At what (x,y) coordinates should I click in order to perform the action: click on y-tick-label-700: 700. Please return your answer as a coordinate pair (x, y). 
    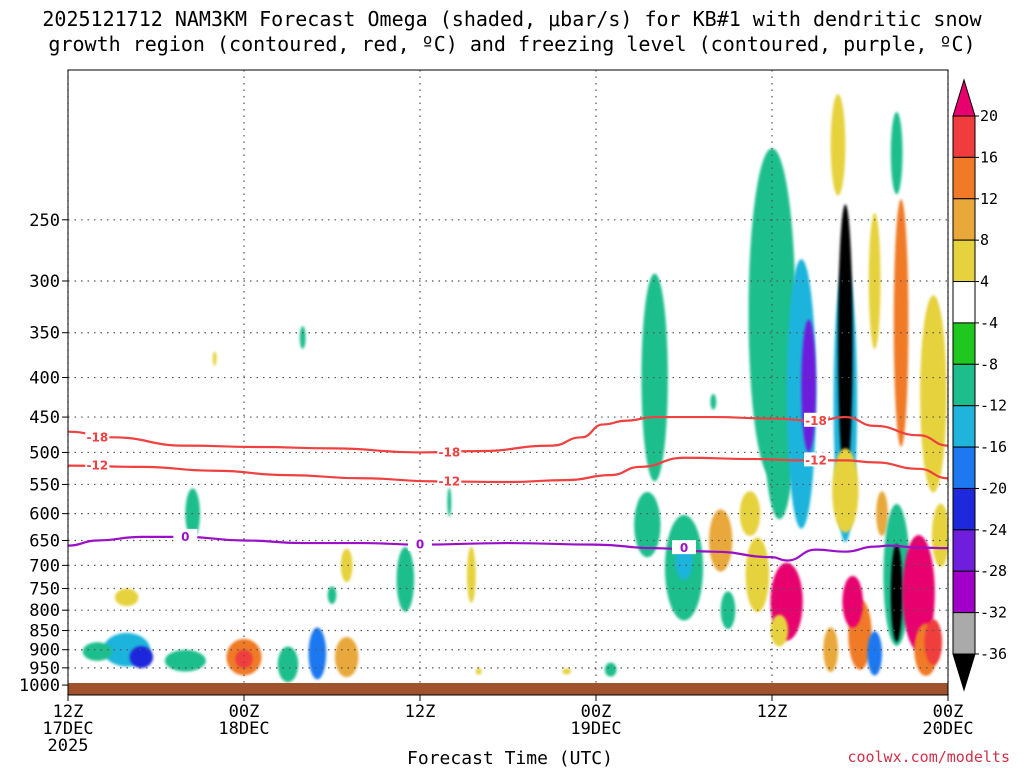
    Looking at the image, I should click on (44, 566).